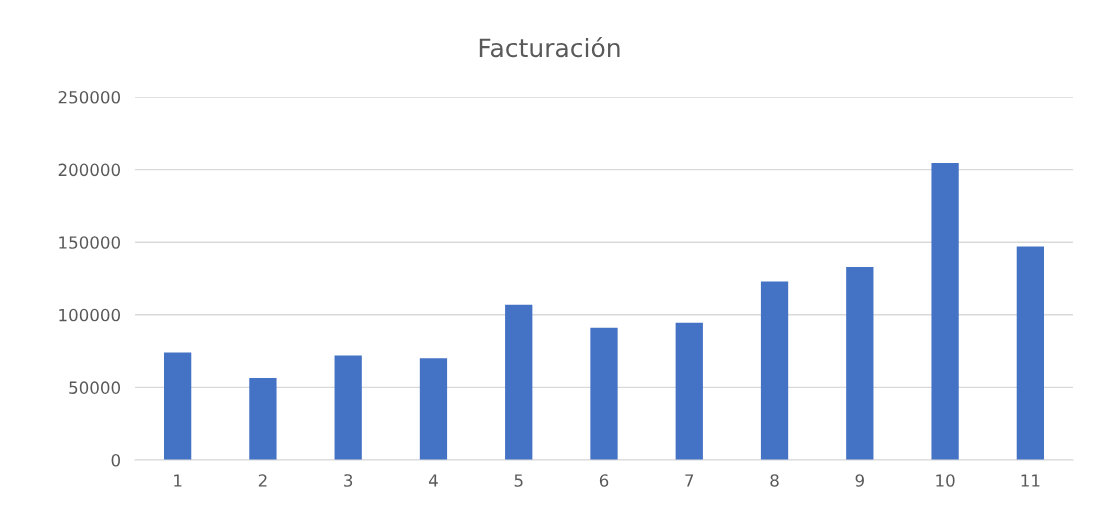  What do you see at coordinates (518, 480) in the screenshot?
I see `x-tick-label: 5` at bounding box center [518, 480].